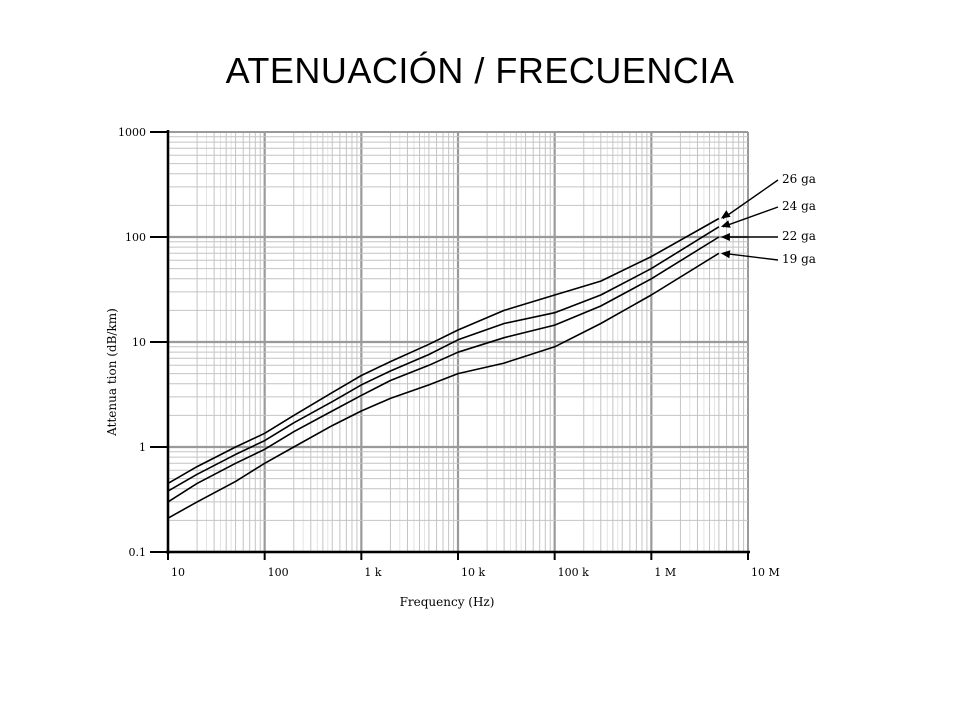 Image resolution: width=960 pixels, height=720 pixels. I want to click on x-tick-label: 10 k, so click(473, 572).